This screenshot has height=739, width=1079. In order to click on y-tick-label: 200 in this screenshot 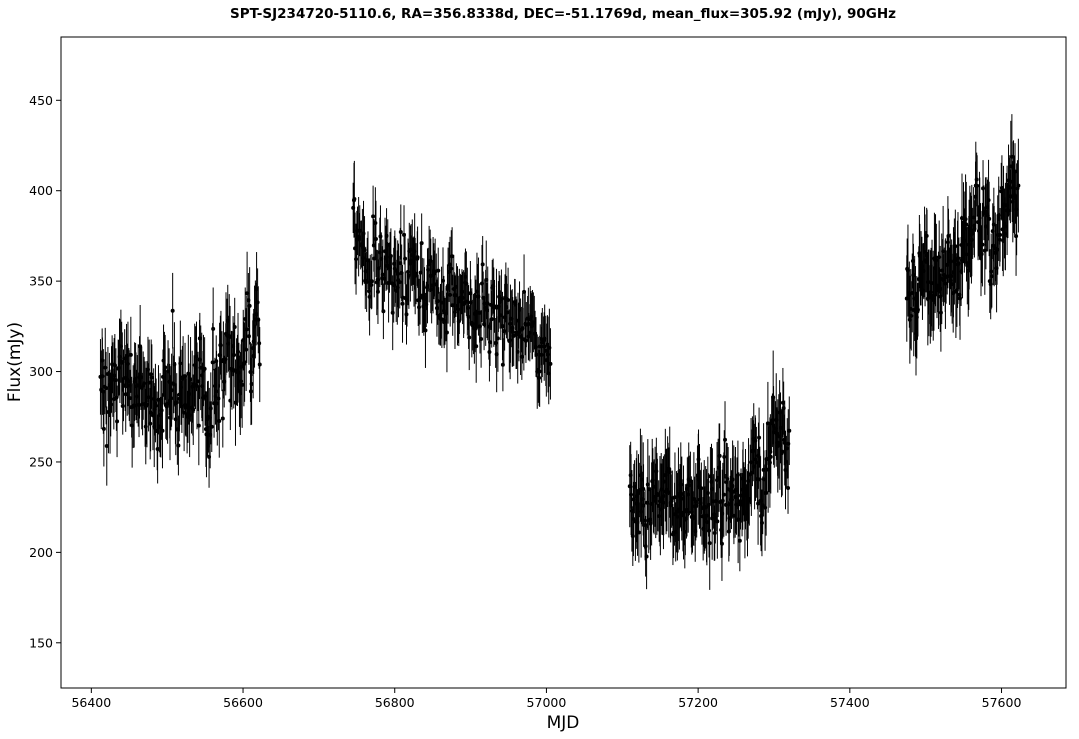, I will do `click(41, 552)`.